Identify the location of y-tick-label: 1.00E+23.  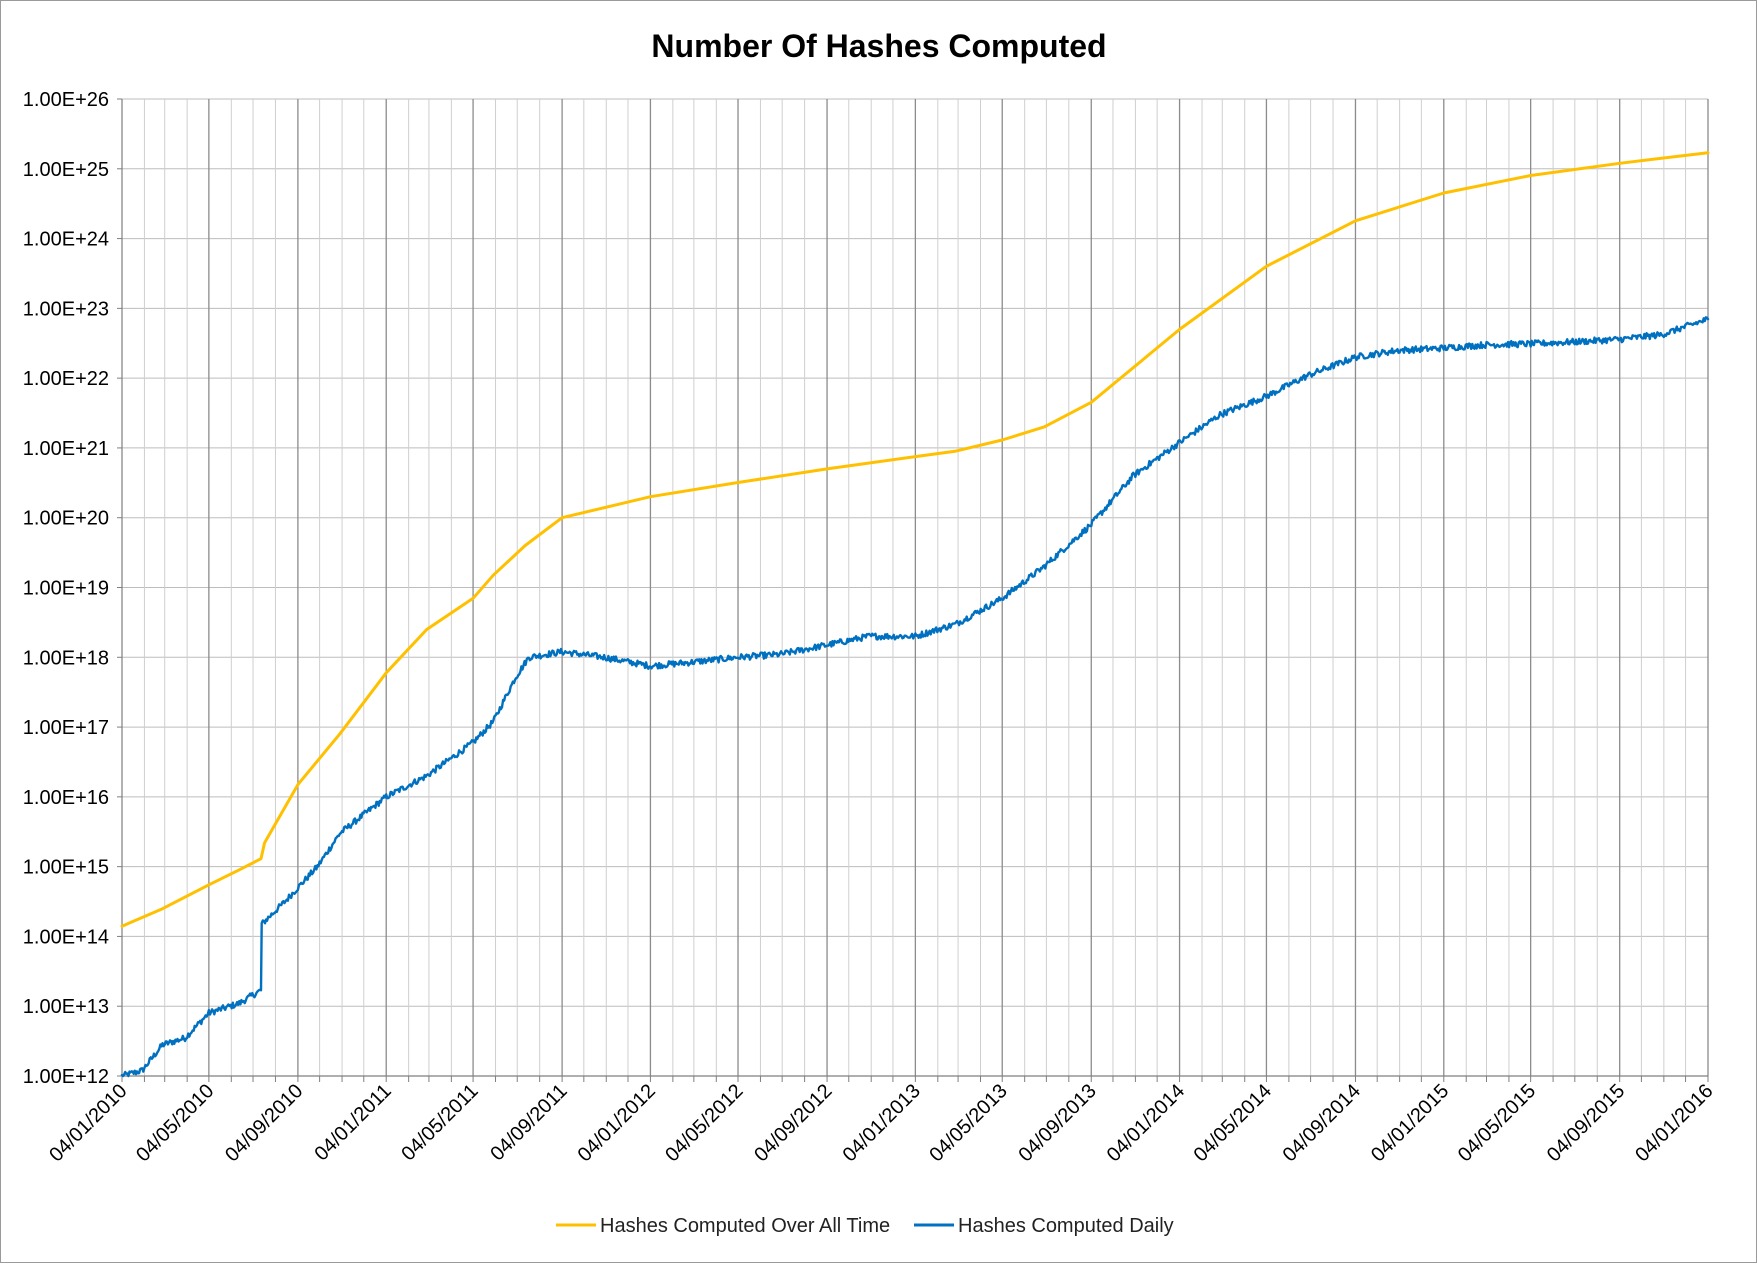
(66, 309).